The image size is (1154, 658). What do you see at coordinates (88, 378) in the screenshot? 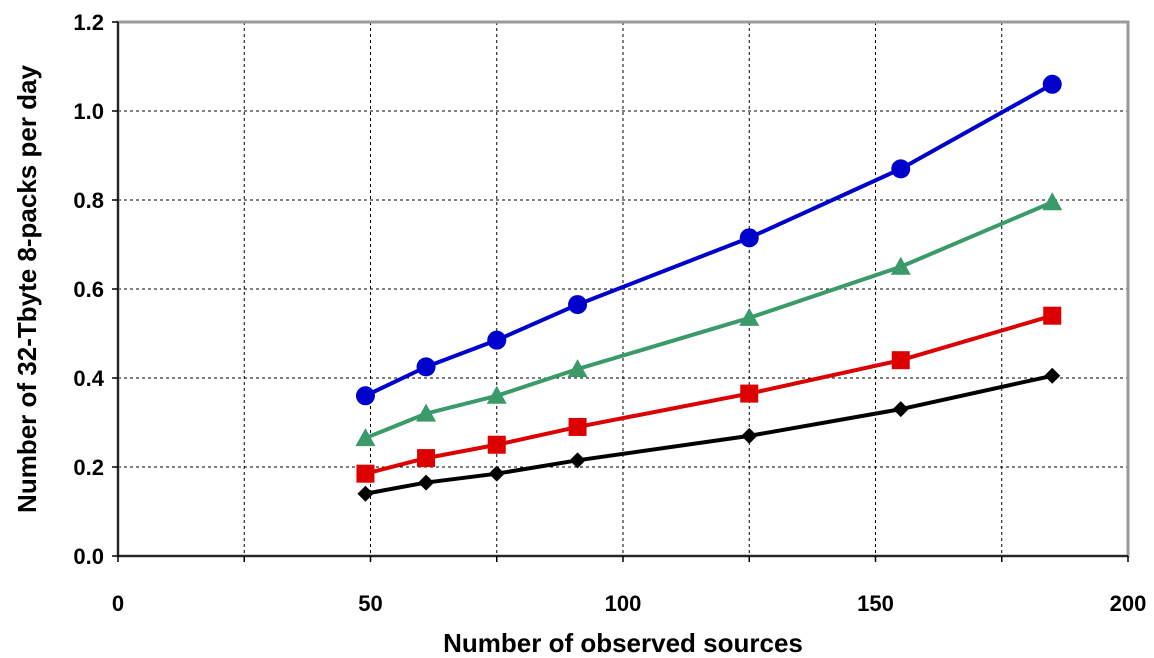
I see `y-tick-label: 0.4` at bounding box center [88, 378].